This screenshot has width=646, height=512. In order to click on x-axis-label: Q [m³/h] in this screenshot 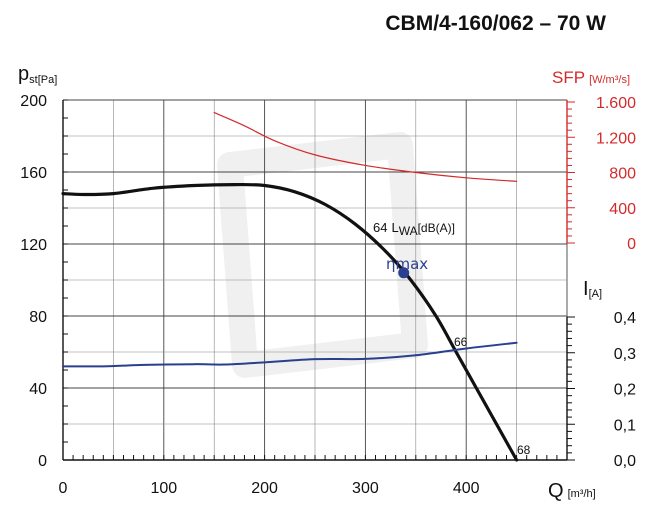, I will do `click(572, 491)`.